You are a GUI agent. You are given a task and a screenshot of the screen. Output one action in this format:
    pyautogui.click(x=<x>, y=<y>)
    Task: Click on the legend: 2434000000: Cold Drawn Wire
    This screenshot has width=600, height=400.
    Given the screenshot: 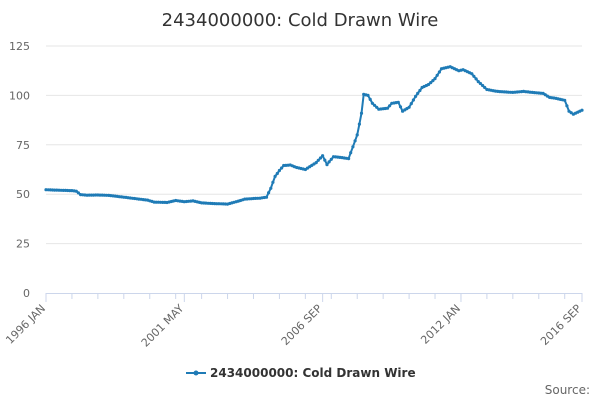 What is the action you would take?
    pyautogui.click(x=301, y=373)
    